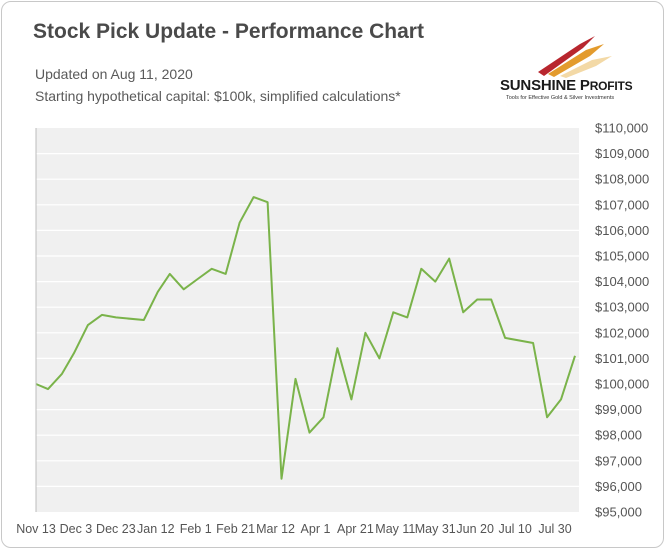  I want to click on y-tick-label: $100,000, so click(622, 384).